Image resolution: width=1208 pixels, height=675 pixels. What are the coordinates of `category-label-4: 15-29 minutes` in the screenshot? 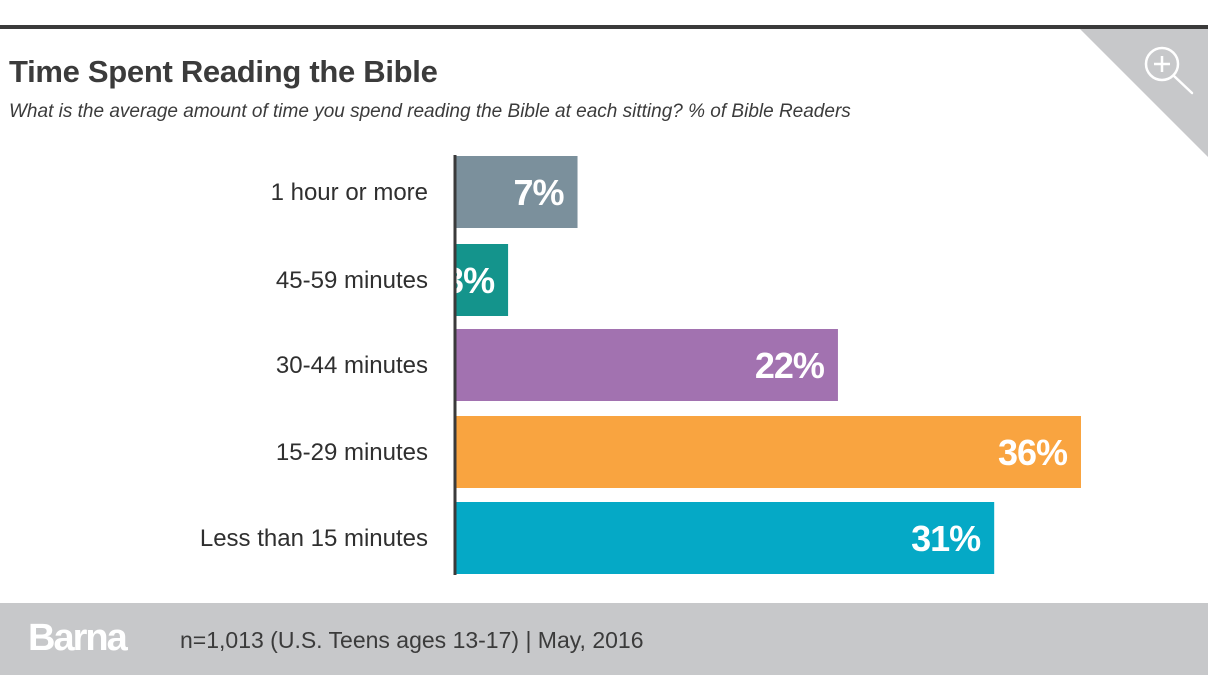 It's located at (352, 452).